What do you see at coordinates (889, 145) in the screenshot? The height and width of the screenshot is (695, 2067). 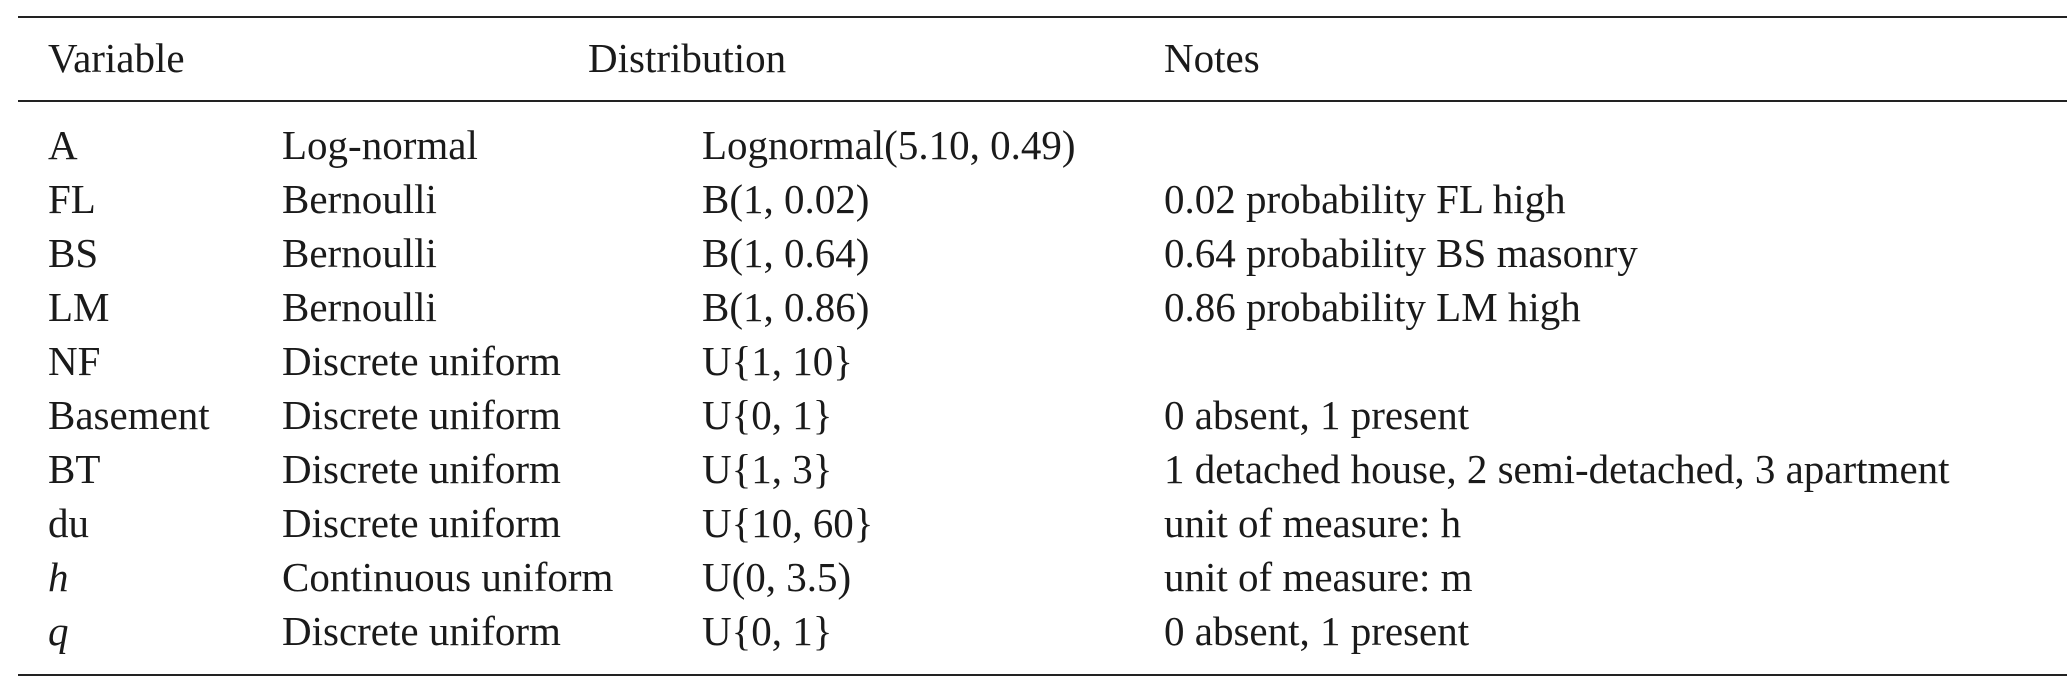 I see `cell-parameters: Lognormal(5.10, 0.49)` at bounding box center [889, 145].